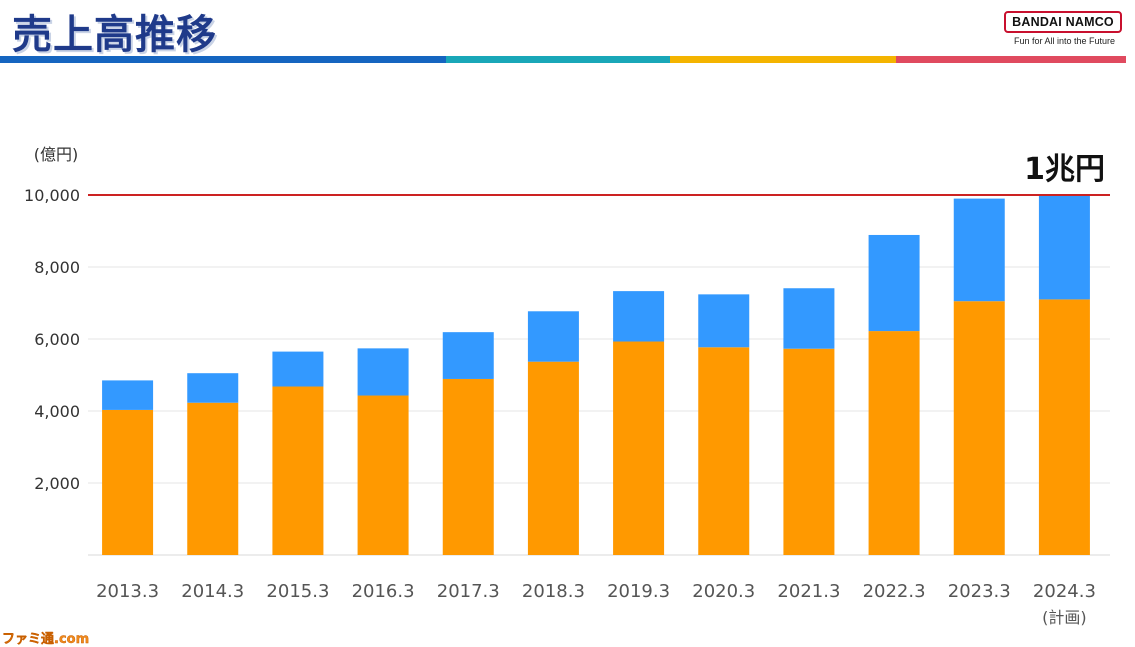  What do you see at coordinates (1064, 617) in the screenshot?
I see `x-tick-note: (計画)` at bounding box center [1064, 617].